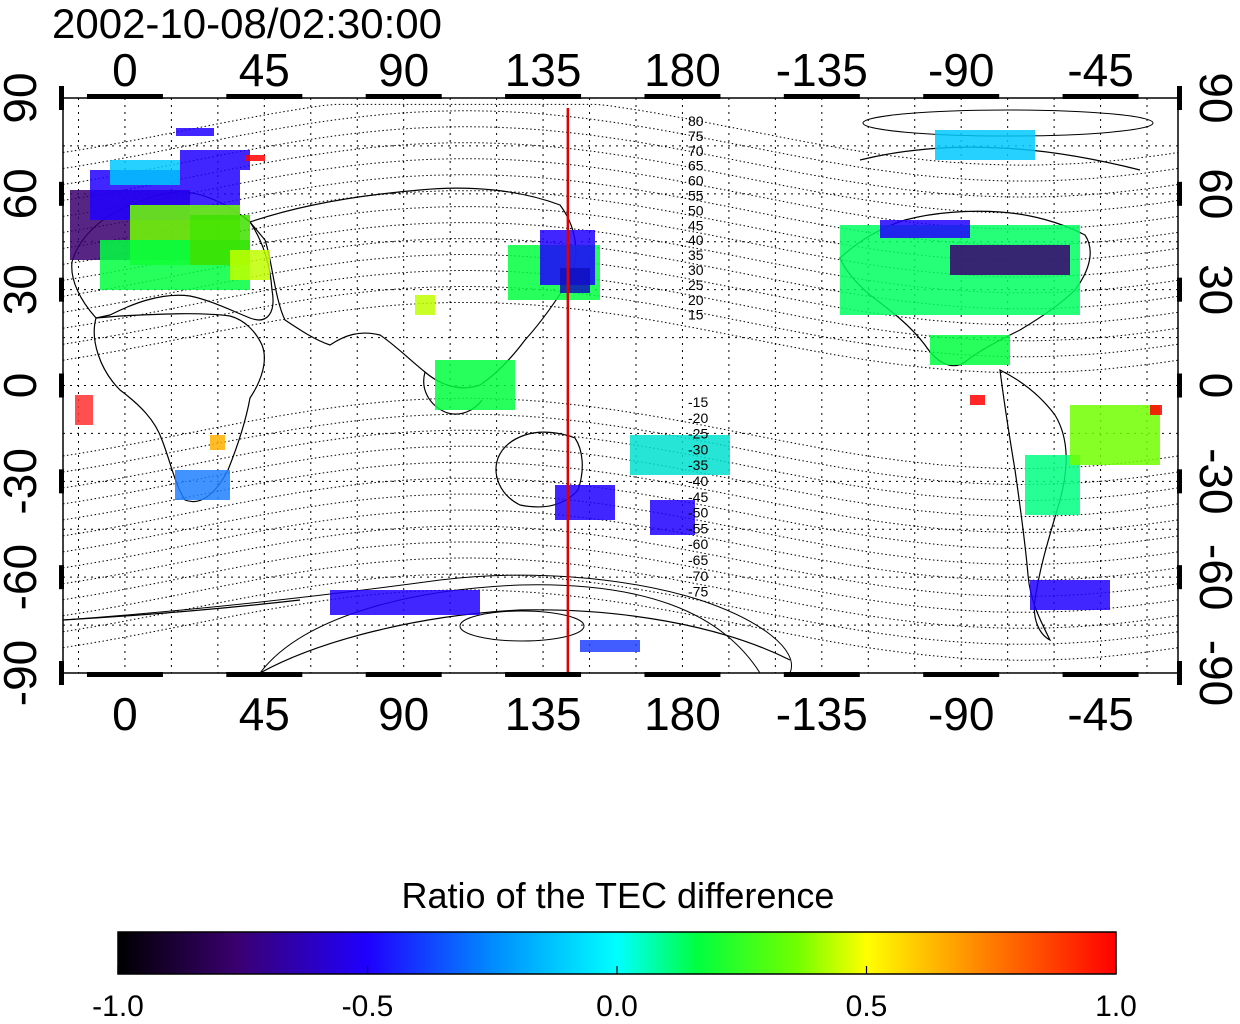  Describe the element at coordinates (264, 714) in the screenshot. I see `x-tick-label-bottom: 45` at that location.